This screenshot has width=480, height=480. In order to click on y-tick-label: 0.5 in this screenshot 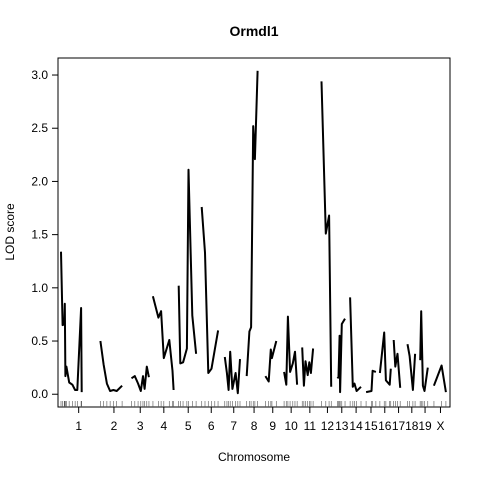, I will do `click(39, 341)`.